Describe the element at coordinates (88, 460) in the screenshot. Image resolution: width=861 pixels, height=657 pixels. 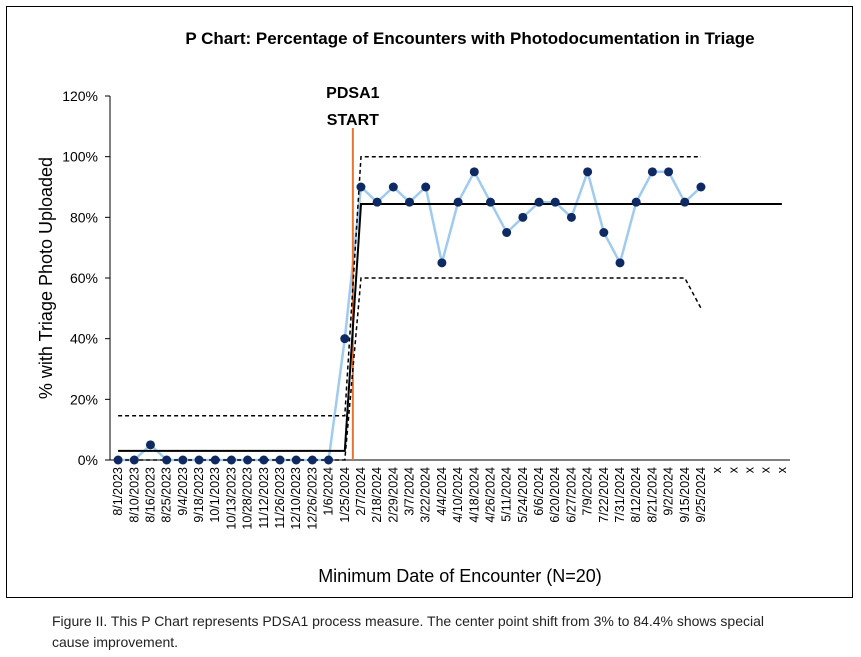
I see `y-tick-label: 0%` at that location.